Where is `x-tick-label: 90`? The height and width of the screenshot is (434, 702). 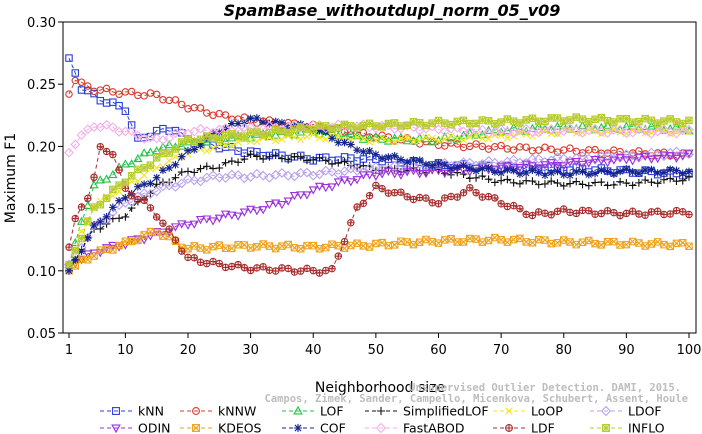
x-tick-label: 90 is located at coordinates (626, 350).